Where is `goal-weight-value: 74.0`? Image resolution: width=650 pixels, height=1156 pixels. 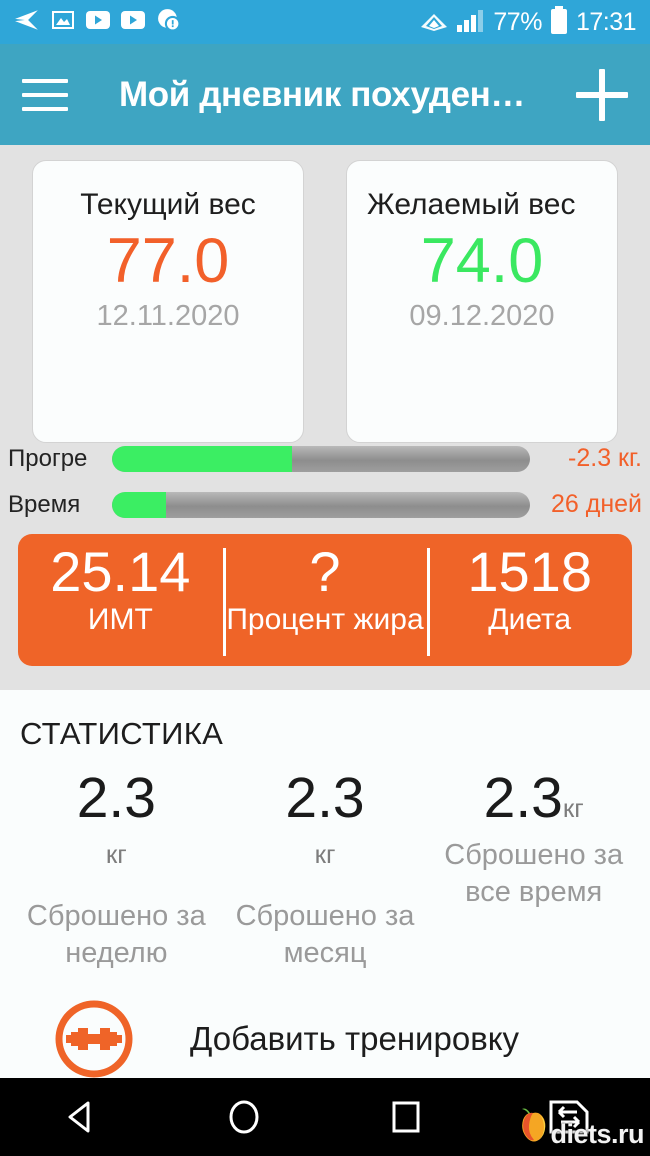 goal-weight-value: 74.0 is located at coordinates (482, 261).